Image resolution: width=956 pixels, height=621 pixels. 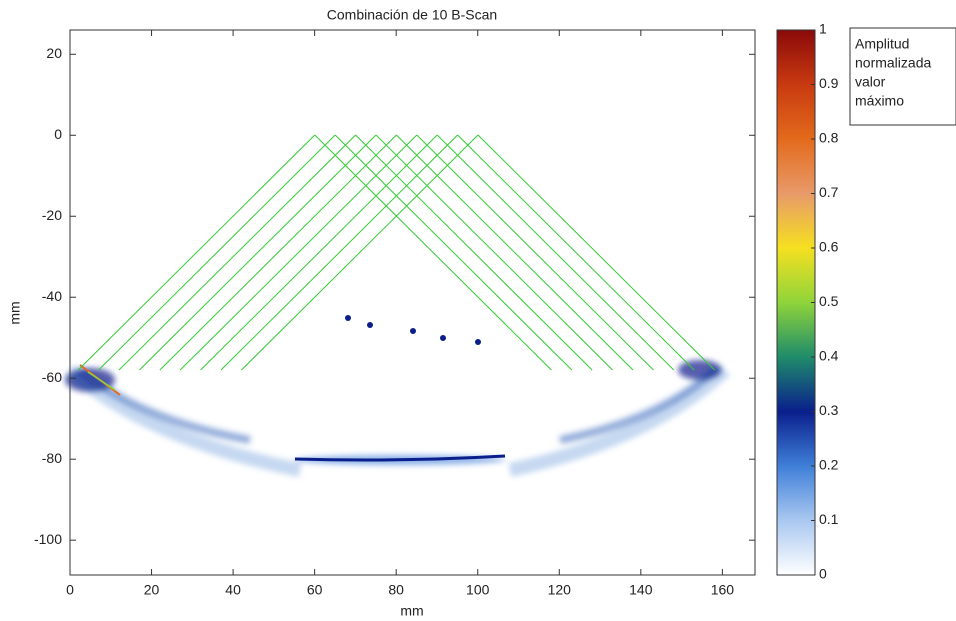 What do you see at coordinates (52, 296) in the screenshot?
I see `y-tick-label: -40` at bounding box center [52, 296].